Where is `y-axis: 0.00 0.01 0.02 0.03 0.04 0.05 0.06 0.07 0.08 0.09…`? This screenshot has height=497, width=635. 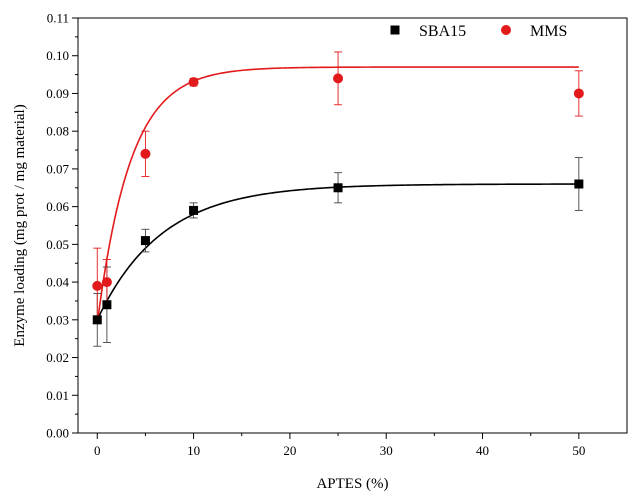 y-axis: 0.00 0.01 0.02 0.03 0.04 0.05 0.06 0.07 0.08 0.09… is located at coordinates (62, 226).